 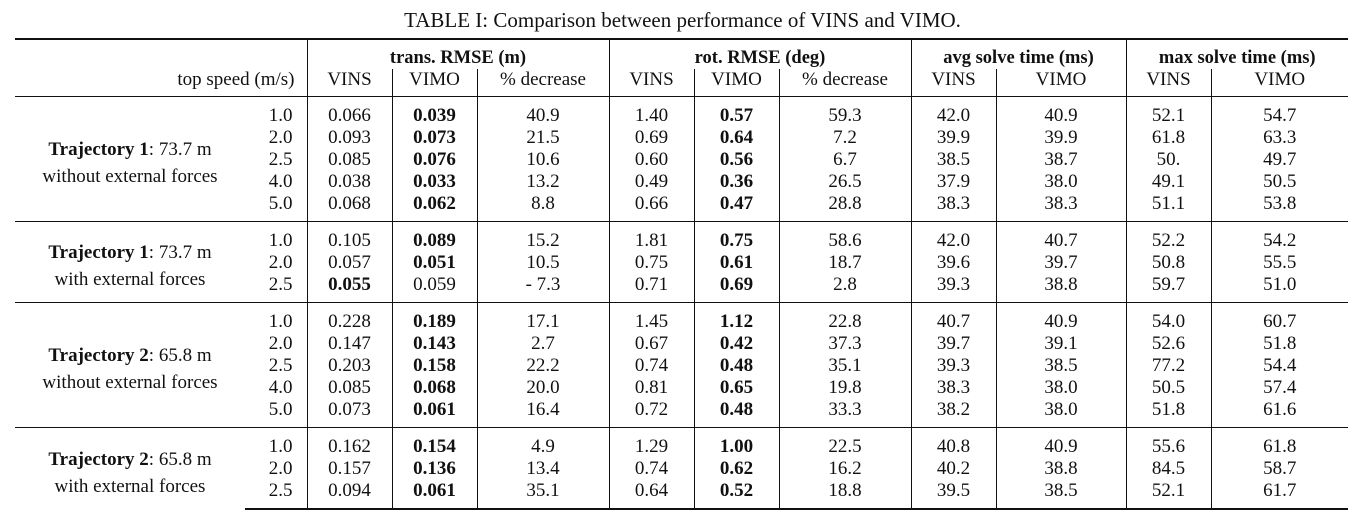 I want to click on value-cell: 22.5, so click(x=844, y=442).